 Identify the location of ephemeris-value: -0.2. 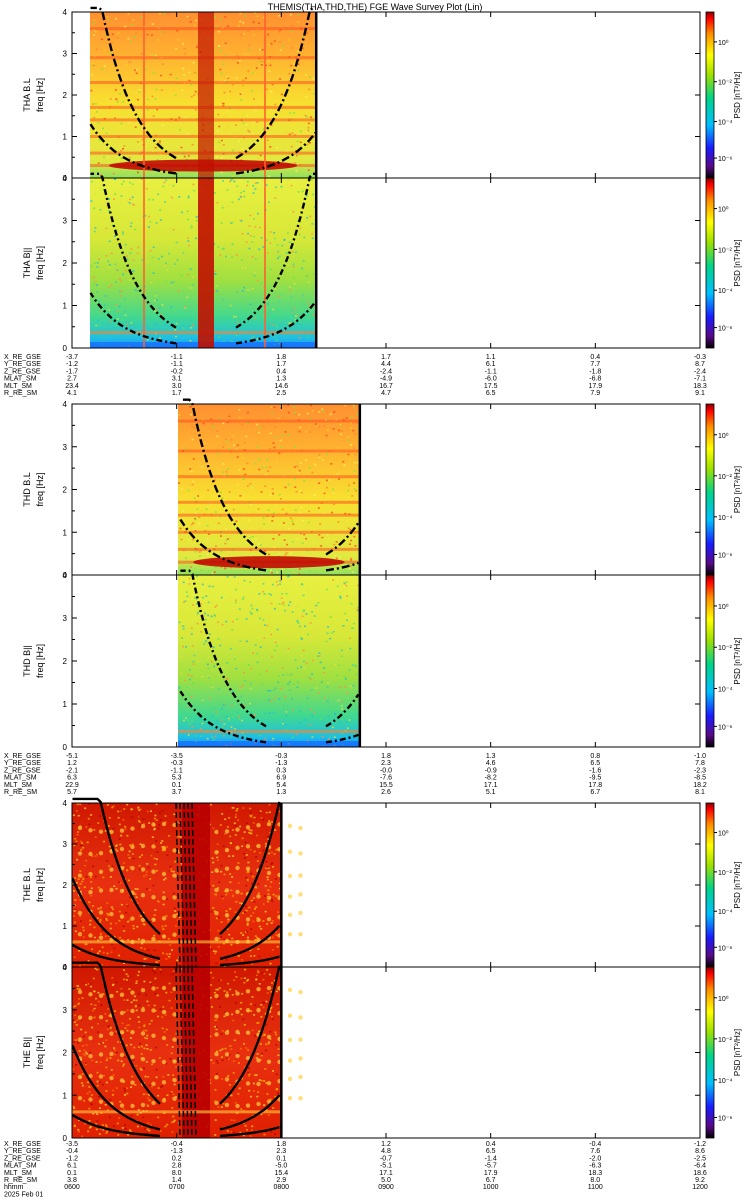
(177, 371).